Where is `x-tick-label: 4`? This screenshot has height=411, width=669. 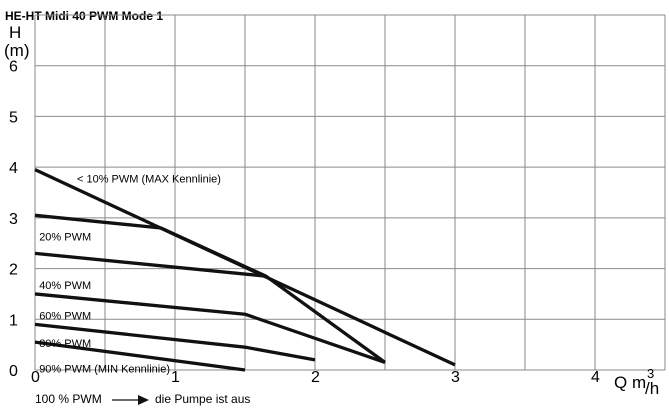
x-tick-label: 4 is located at coordinates (595, 377).